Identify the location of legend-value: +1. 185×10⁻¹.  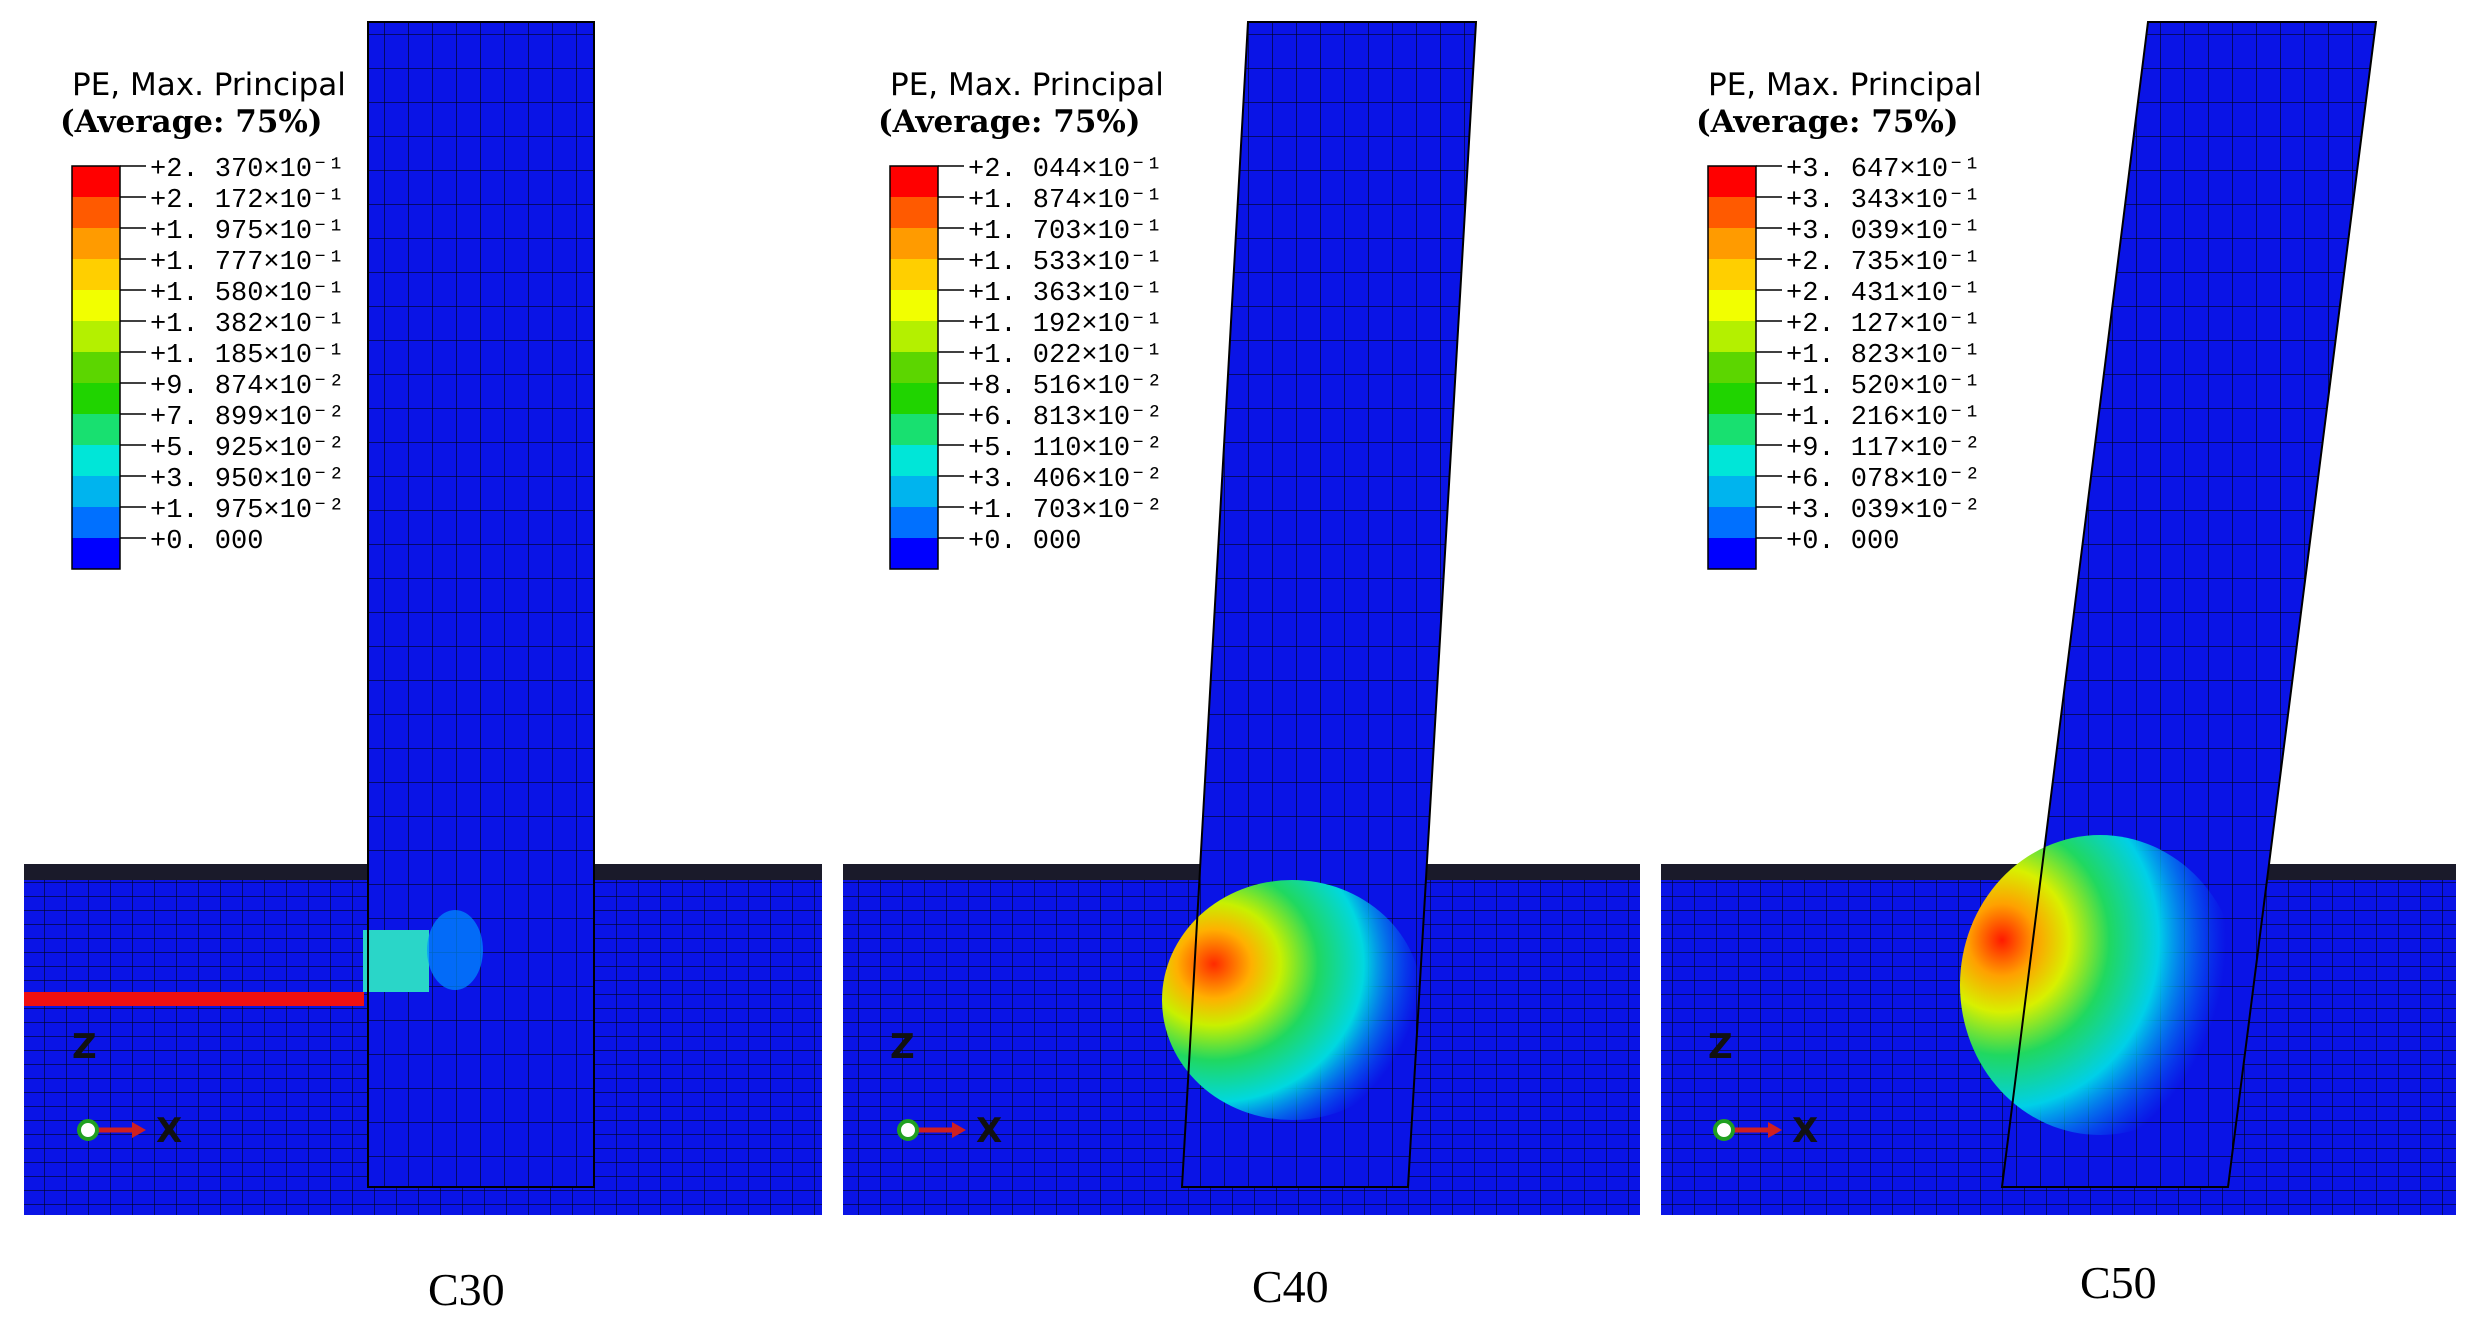
(247, 356).